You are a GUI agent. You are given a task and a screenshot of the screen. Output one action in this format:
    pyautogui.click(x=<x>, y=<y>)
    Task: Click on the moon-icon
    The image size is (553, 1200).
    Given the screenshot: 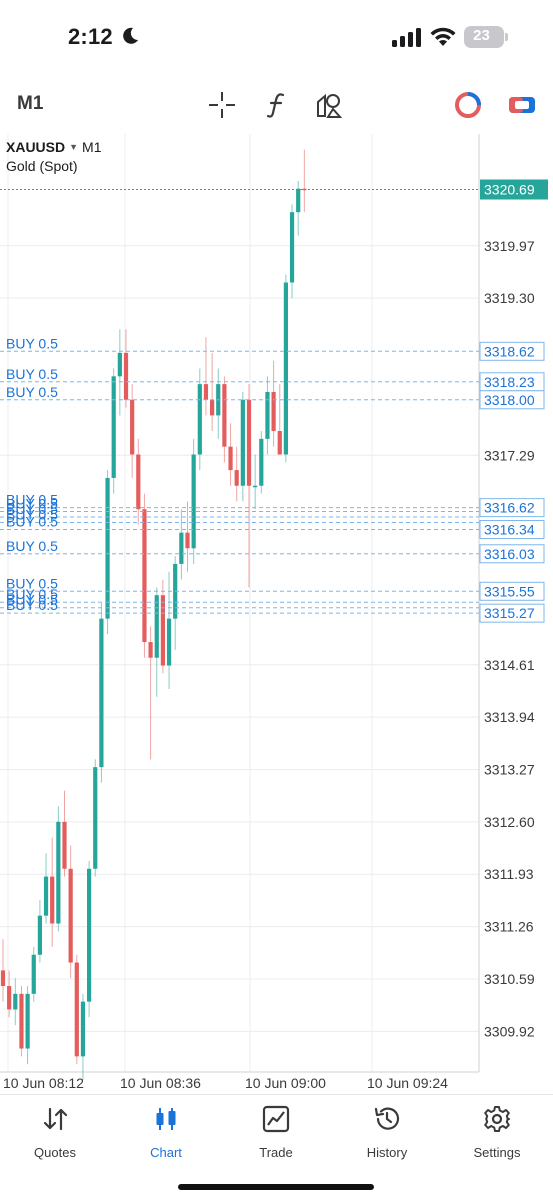 What is the action you would take?
    pyautogui.click(x=130, y=35)
    